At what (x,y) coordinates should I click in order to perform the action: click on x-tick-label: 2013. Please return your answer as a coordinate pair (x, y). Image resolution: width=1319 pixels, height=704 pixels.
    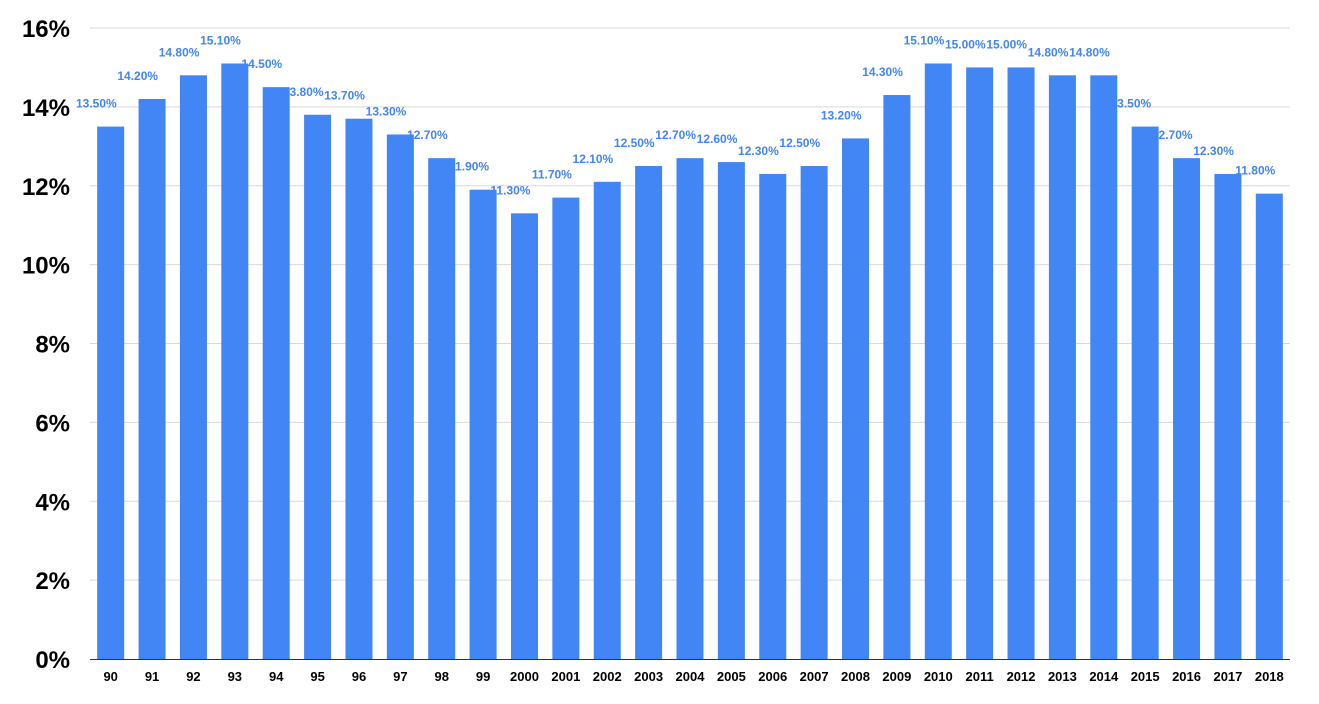
    Looking at the image, I should click on (1062, 676).